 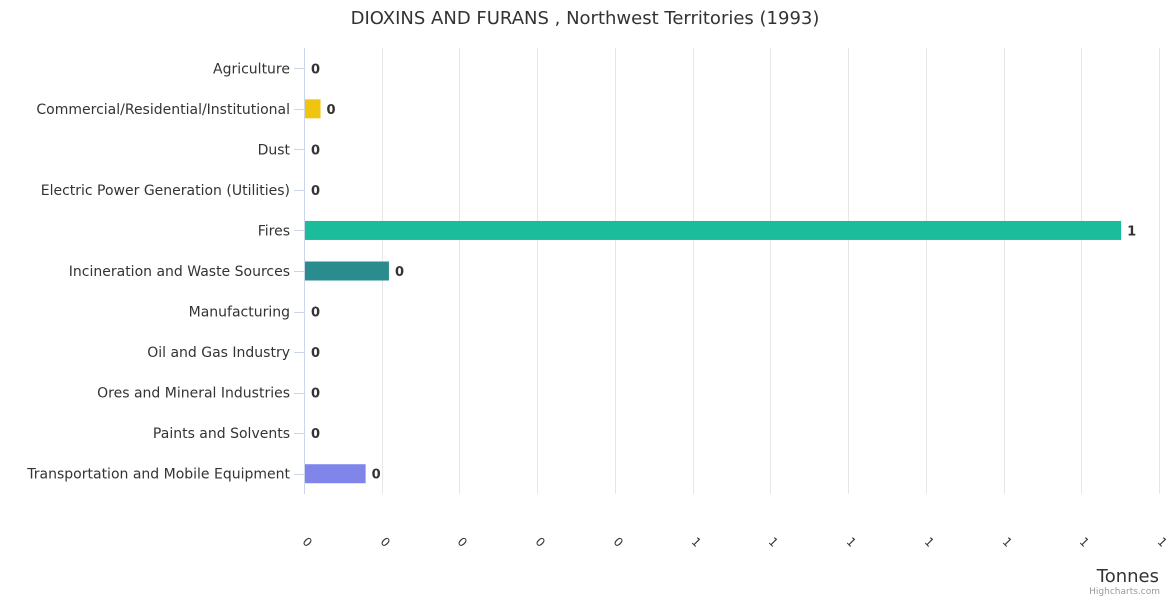 I want to click on category-label: Paints and Solvents, so click(x=221, y=434).